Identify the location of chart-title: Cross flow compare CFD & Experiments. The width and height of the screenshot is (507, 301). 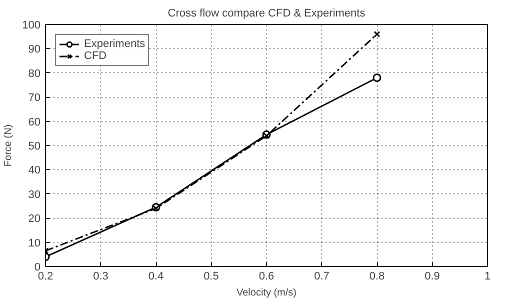
(267, 14).